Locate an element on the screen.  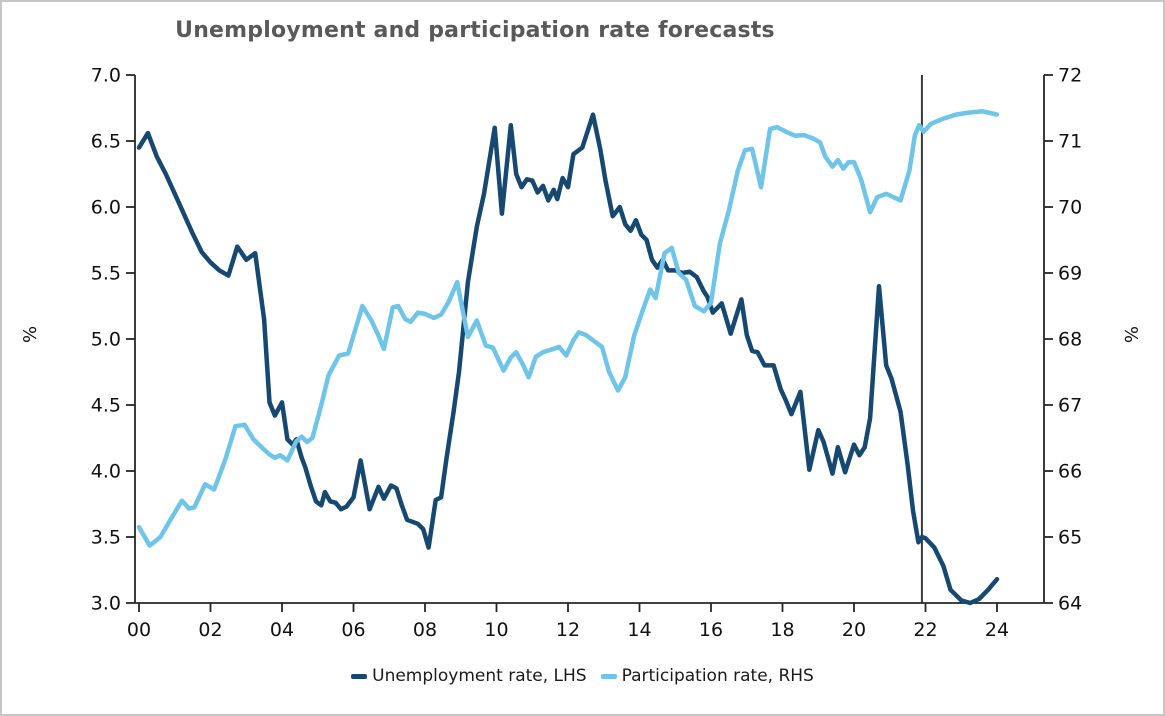
left-axis-tick-label: 7.0 is located at coordinates (106, 76).